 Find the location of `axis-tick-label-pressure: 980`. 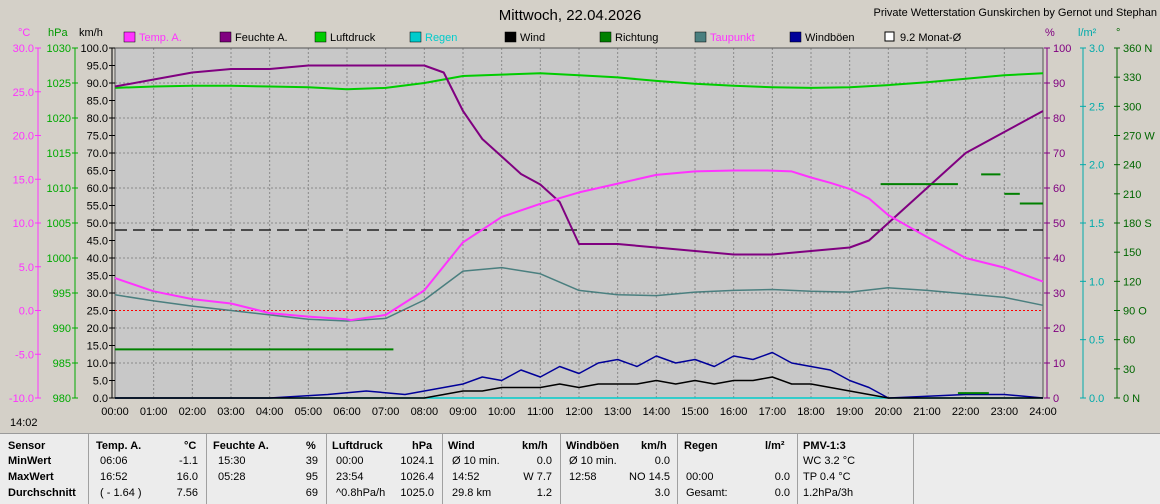

axis-tick-label-pressure: 980 is located at coordinates (62, 399).